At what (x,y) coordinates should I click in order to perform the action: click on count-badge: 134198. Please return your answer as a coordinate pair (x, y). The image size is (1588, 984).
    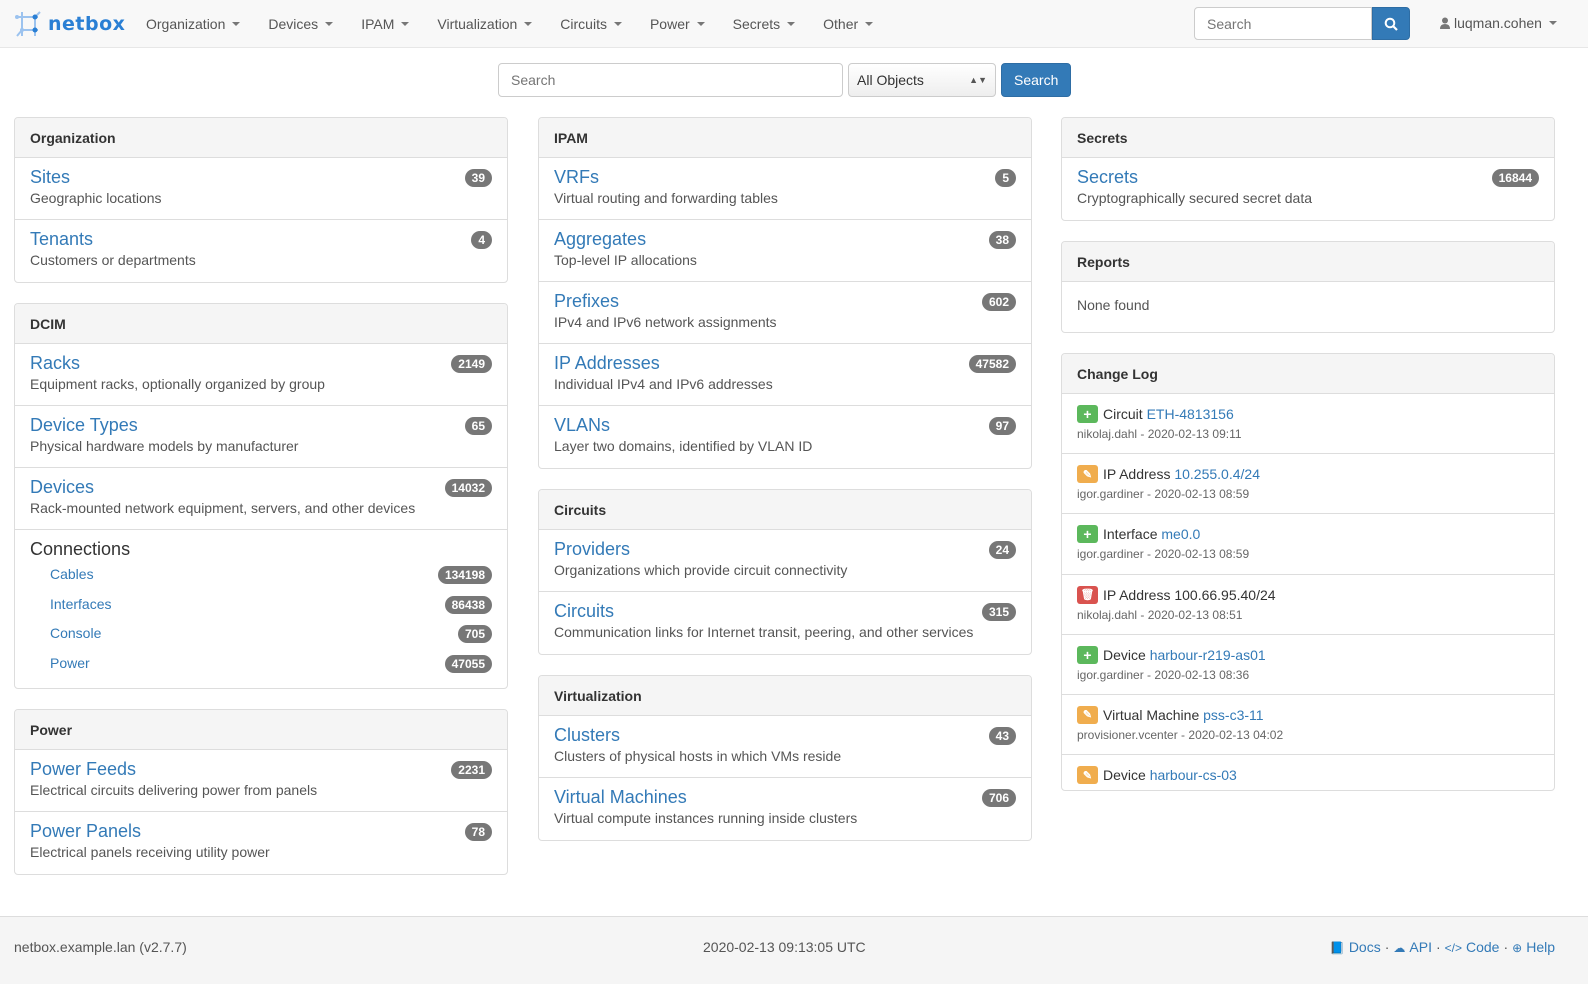
    Looking at the image, I should click on (464, 575).